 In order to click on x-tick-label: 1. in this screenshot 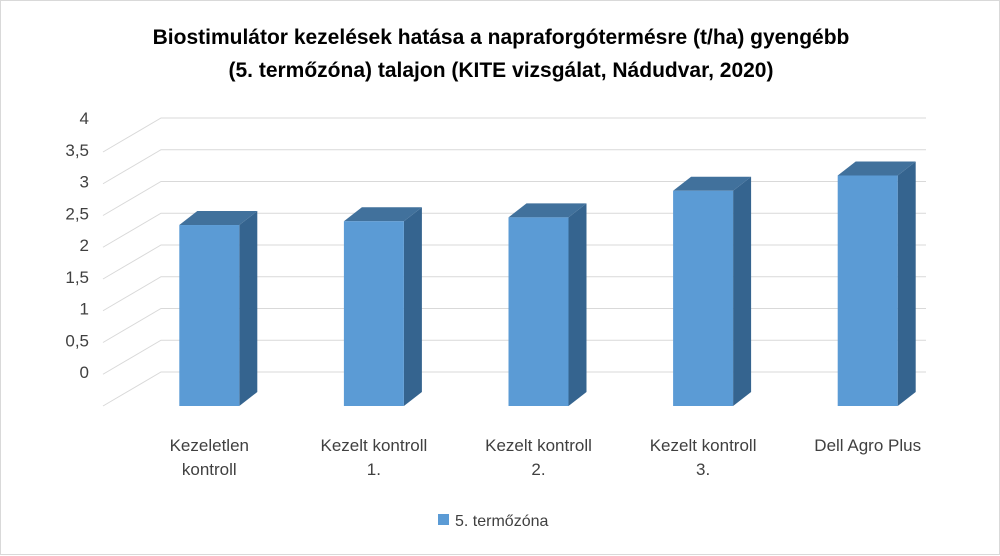, I will do `click(374, 469)`.